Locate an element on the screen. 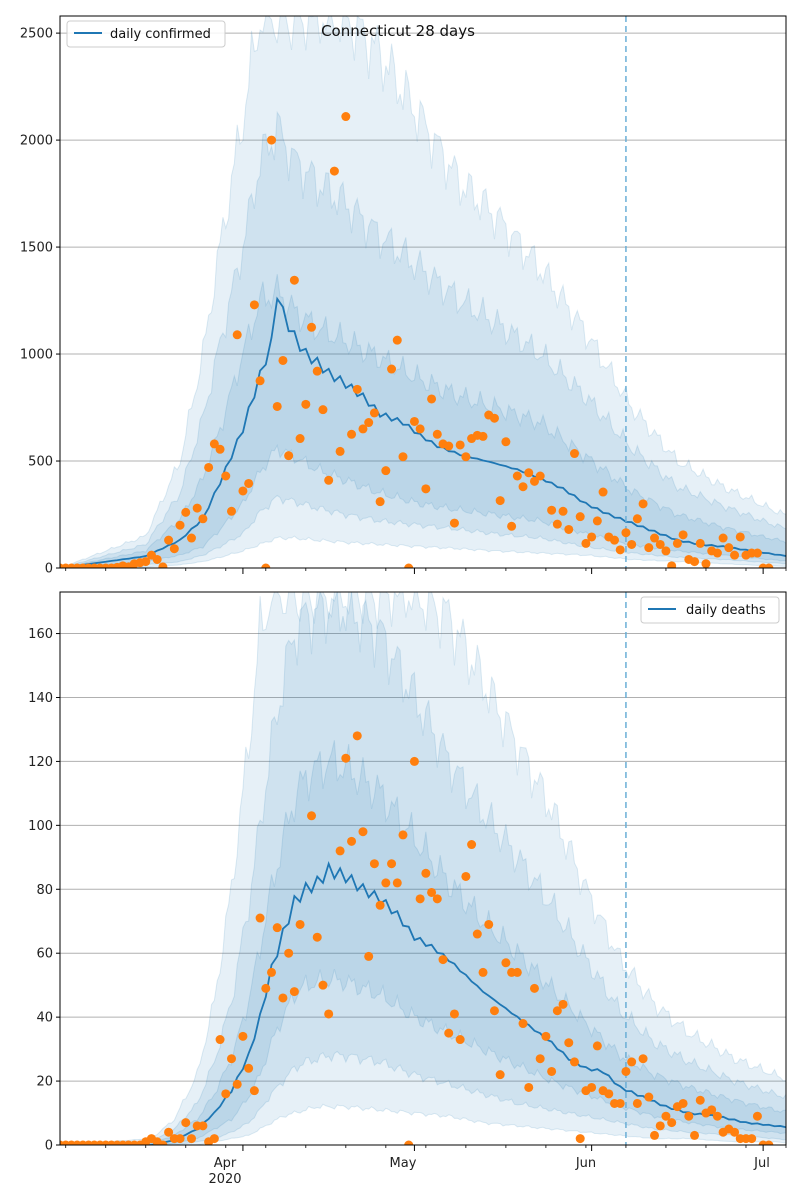 Image resolution: width=800 pixels, height=1200 pixels. legend-box is located at coordinates (710, 610).